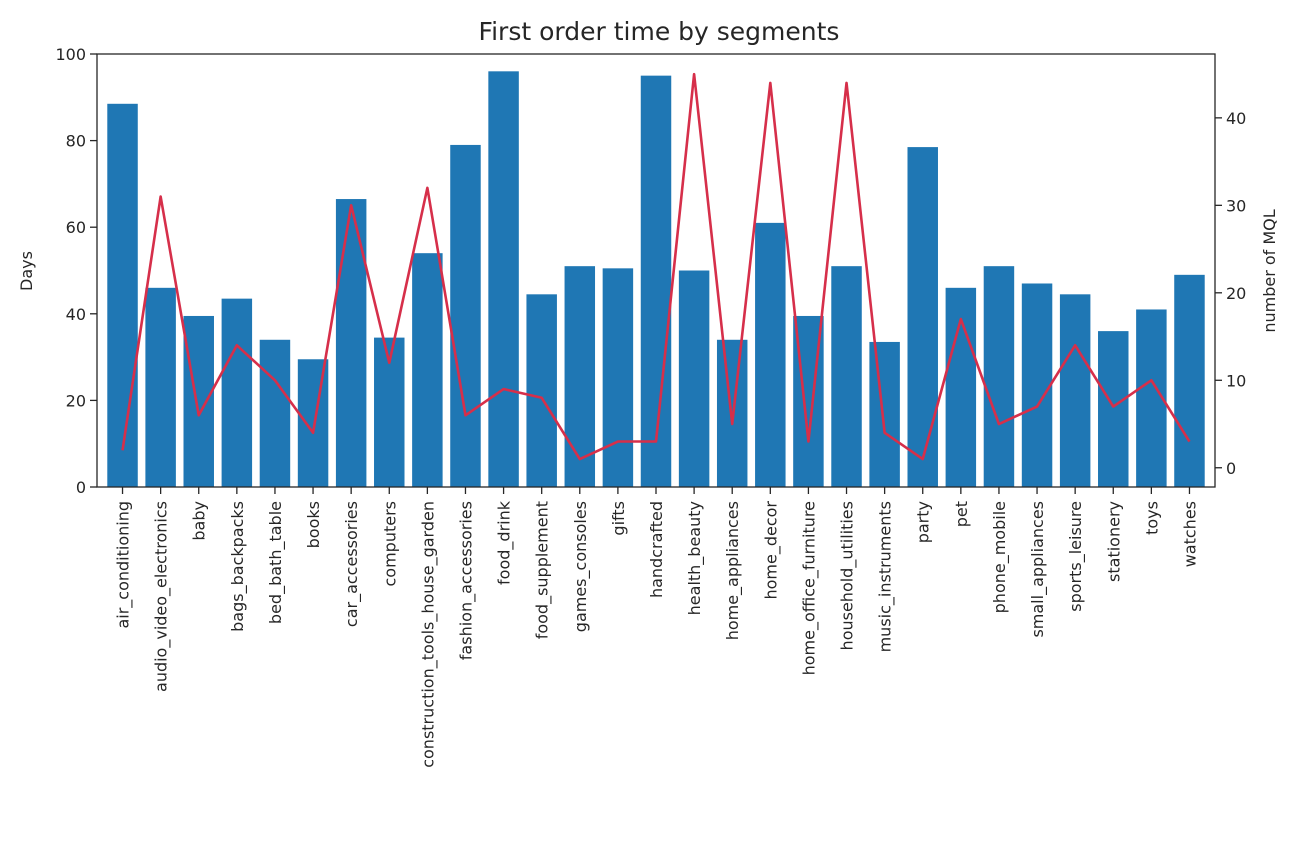 The image size is (1308, 864). Describe the element at coordinates (1236, 380) in the screenshot. I see `y-right-tick-label: 10` at that location.